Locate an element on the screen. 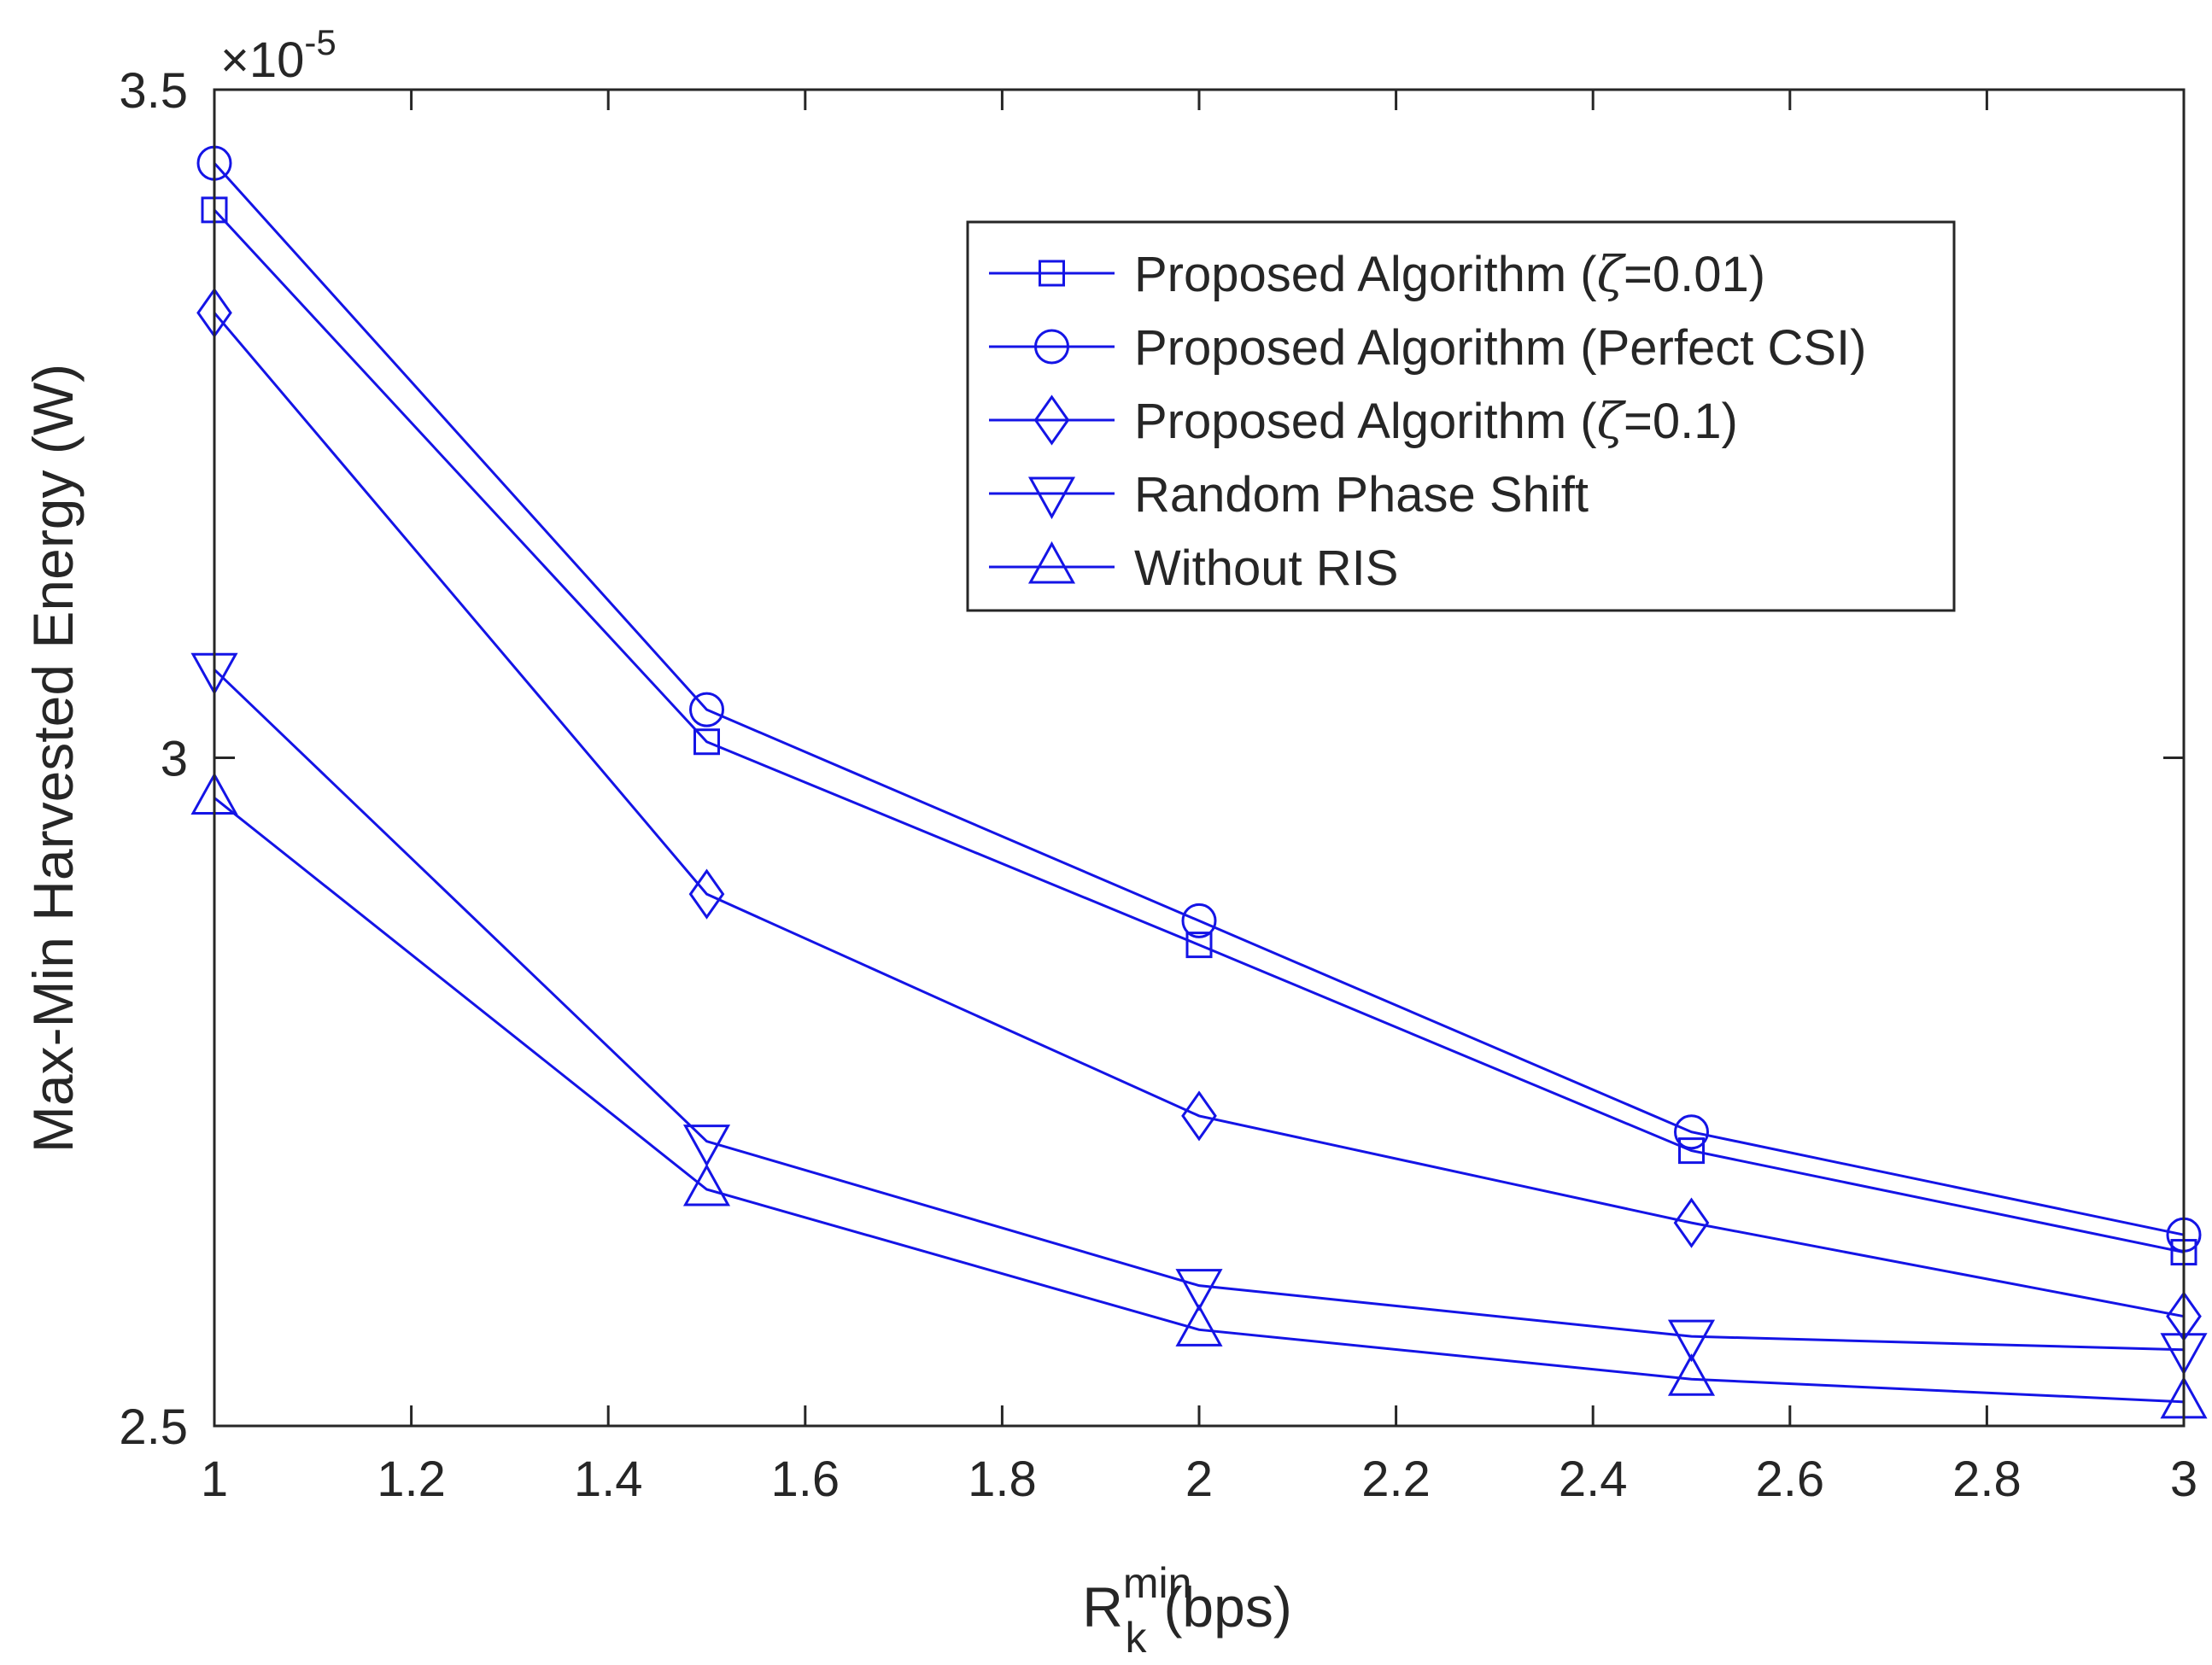 The width and height of the screenshot is (2212, 1665). x-tick-label: 1 is located at coordinates (214, 1479).